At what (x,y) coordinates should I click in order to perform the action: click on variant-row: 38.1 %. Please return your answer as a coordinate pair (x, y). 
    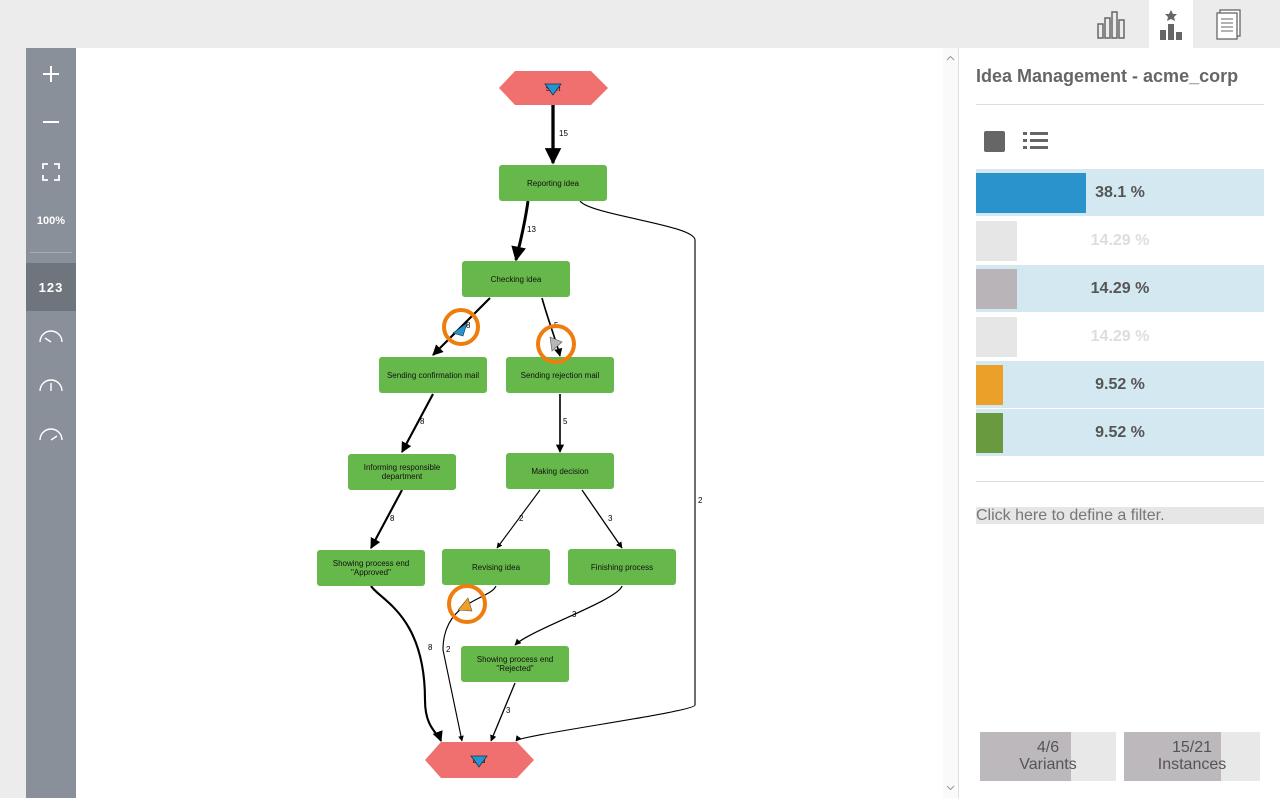
    Looking at the image, I should click on (1120, 192).